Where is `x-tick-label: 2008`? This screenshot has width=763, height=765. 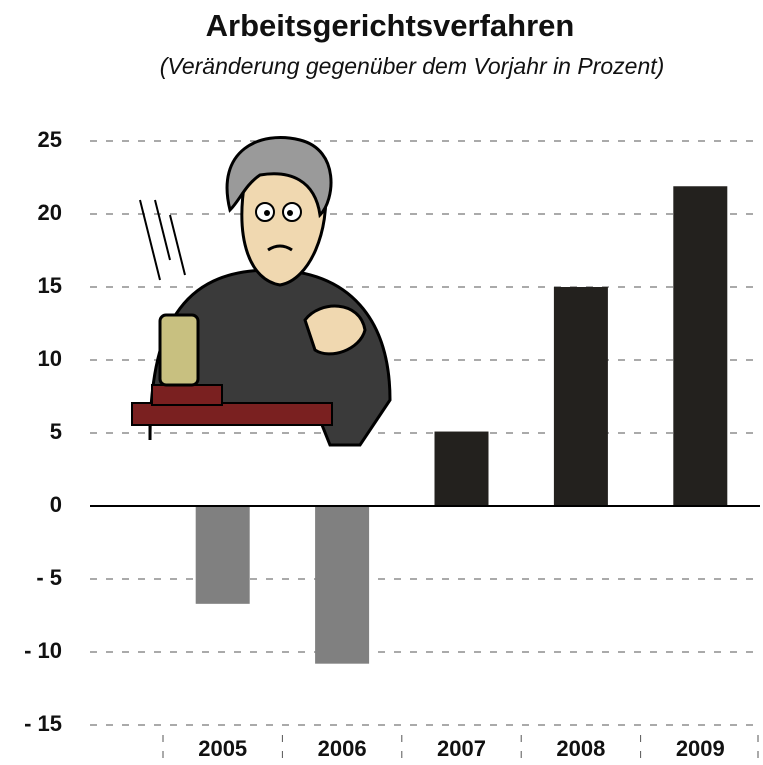
x-tick-label: 2008 is located at coordinates (580, 748).